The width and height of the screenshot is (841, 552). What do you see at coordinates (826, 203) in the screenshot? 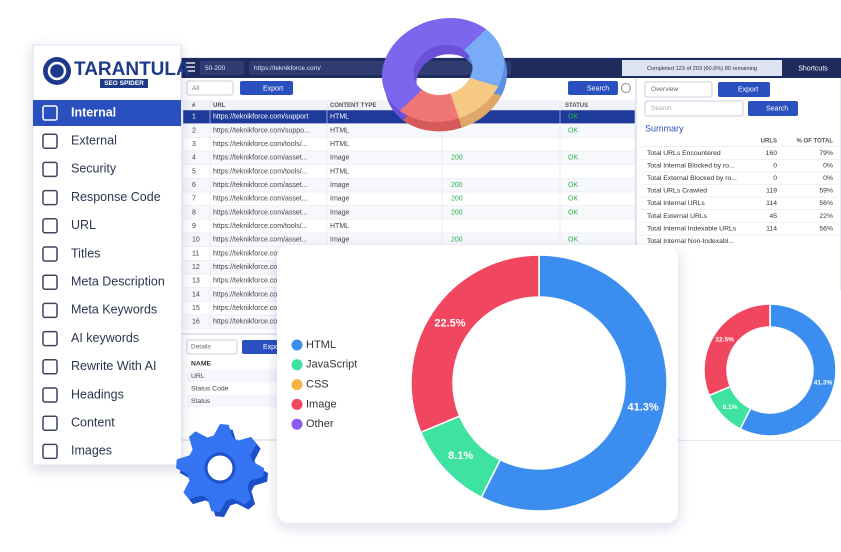
I see `summary-pct: 56%` at bounding box center [826, 203].